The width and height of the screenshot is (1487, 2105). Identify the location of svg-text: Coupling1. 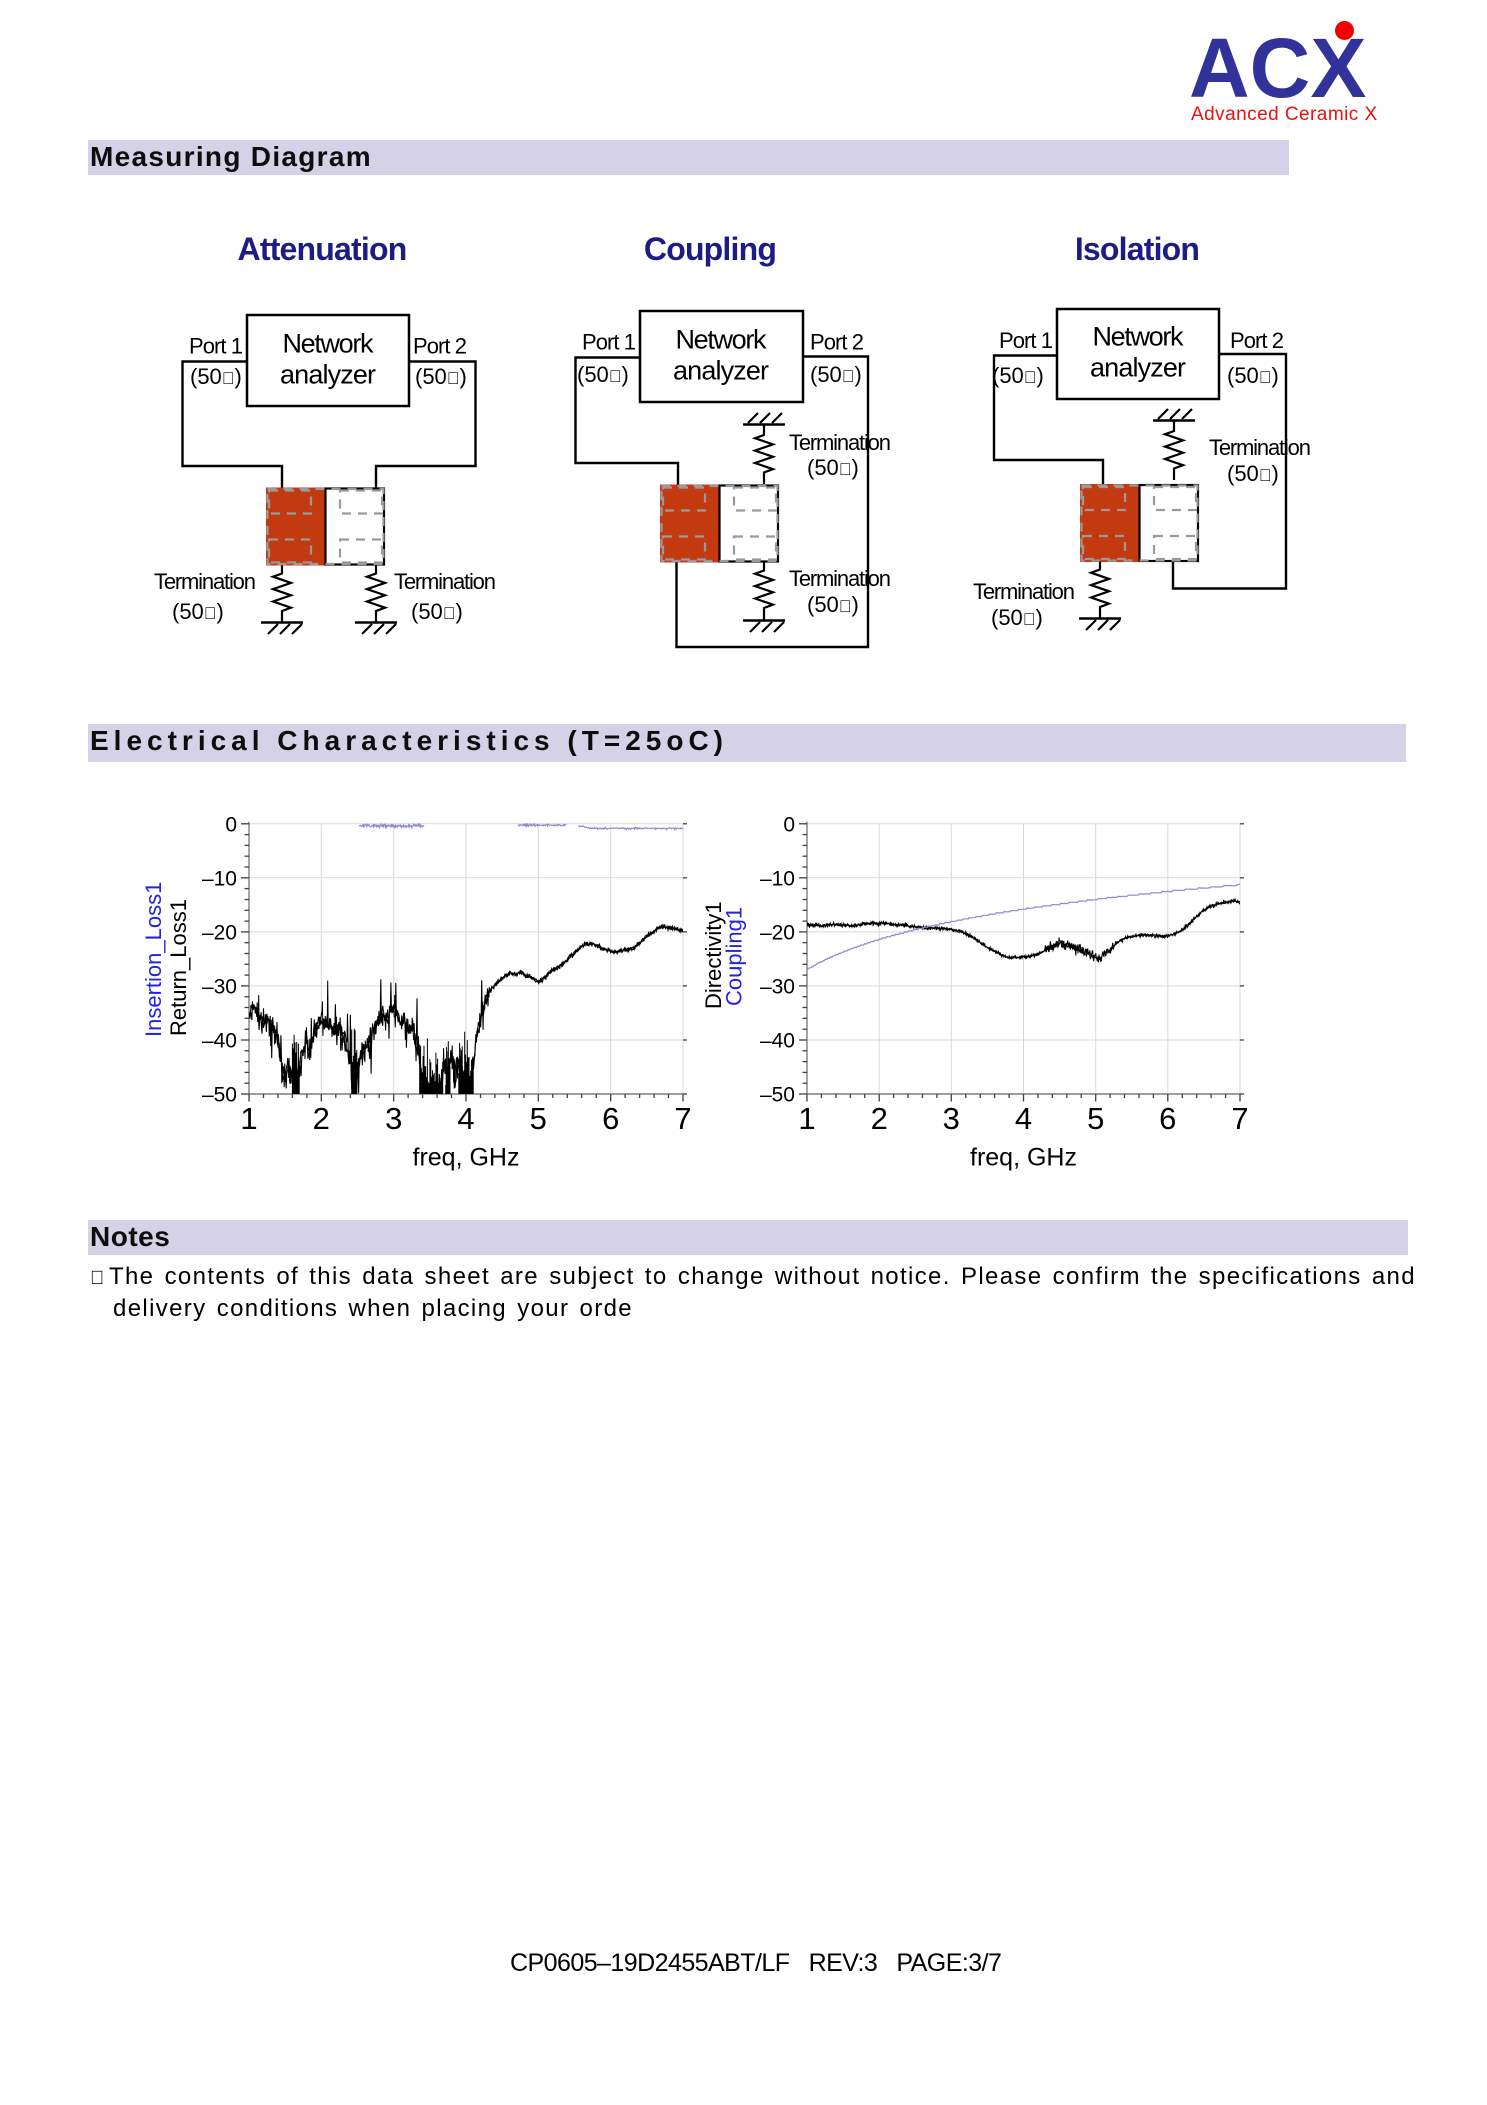
(734, 956).